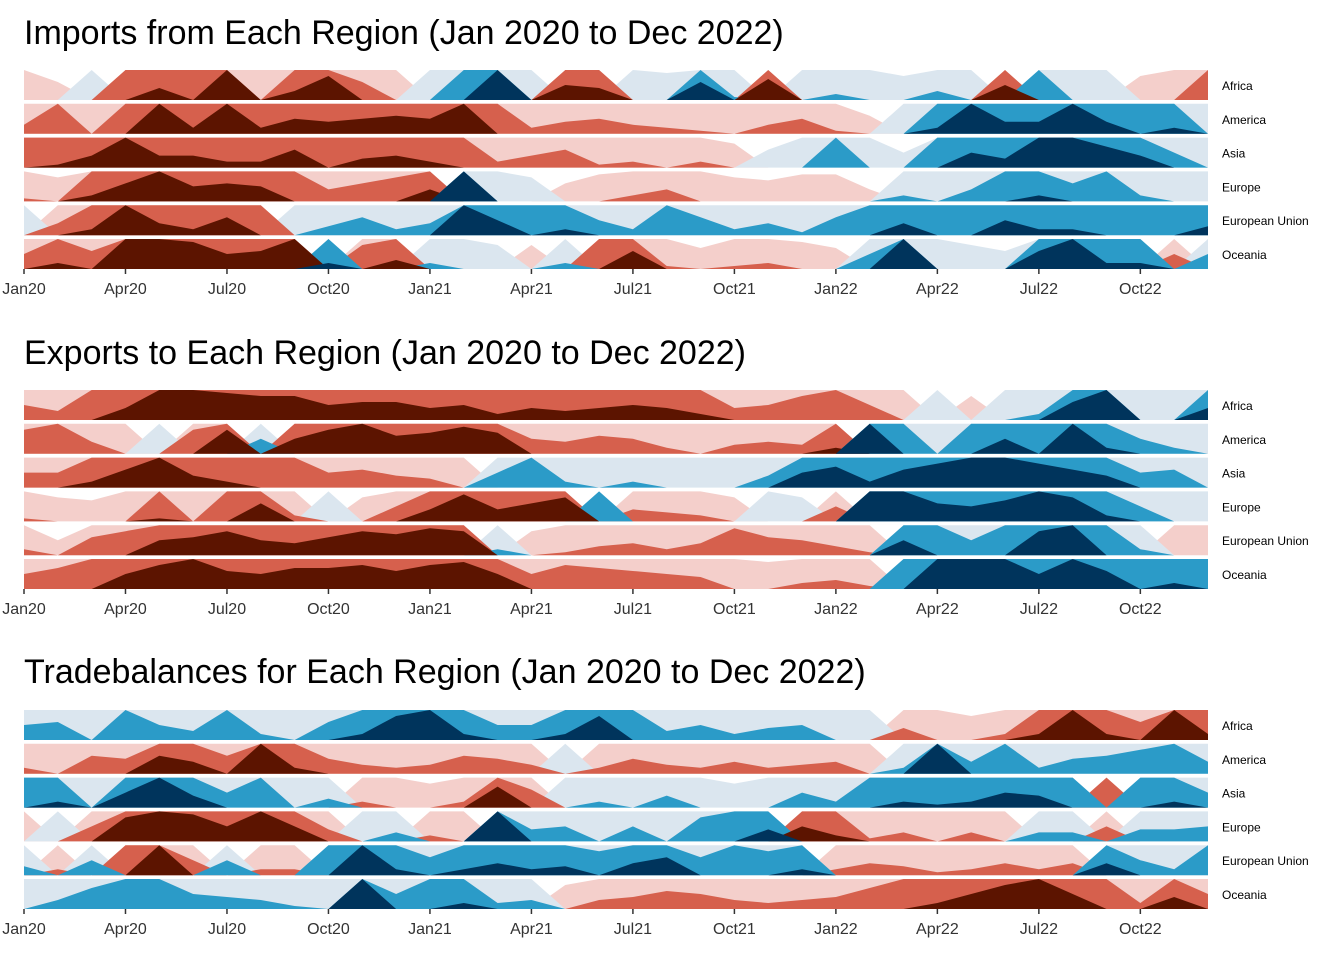  I want to click on imports-strip-asia, so click(616, 152).